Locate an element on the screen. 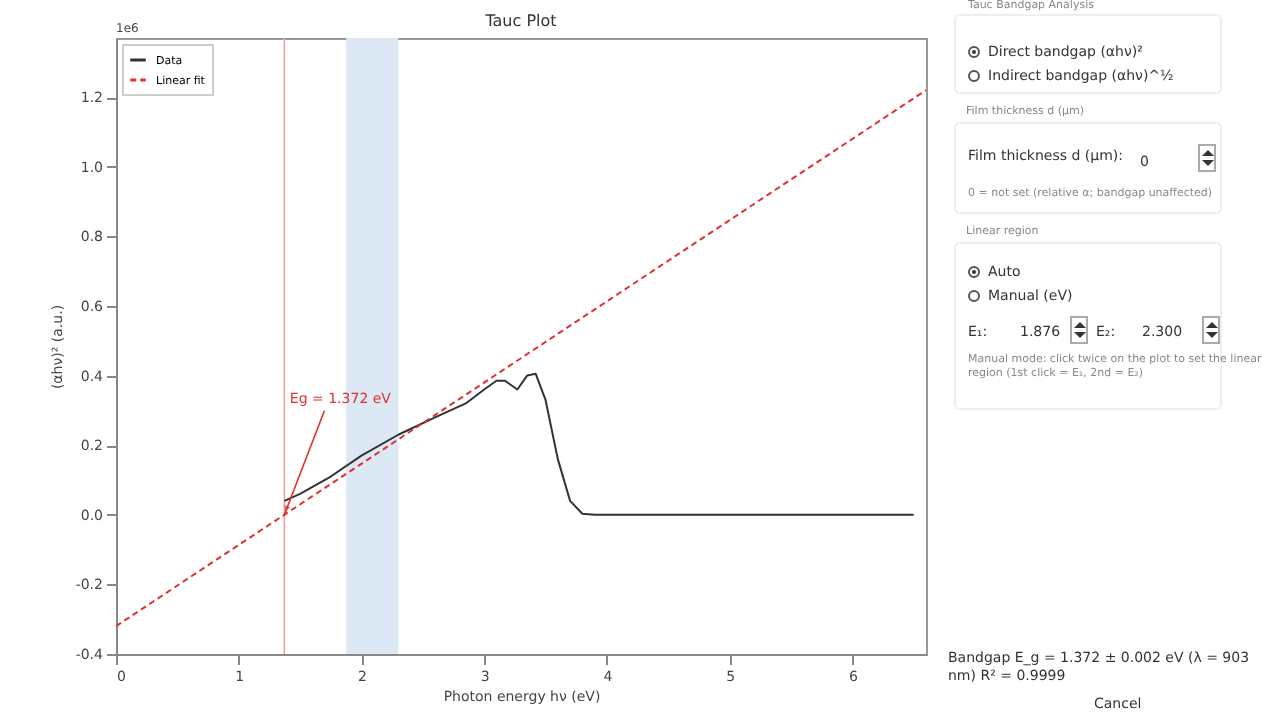 This screenshot has width=1280, height=720. line-series is located at coordinates (599, 444).